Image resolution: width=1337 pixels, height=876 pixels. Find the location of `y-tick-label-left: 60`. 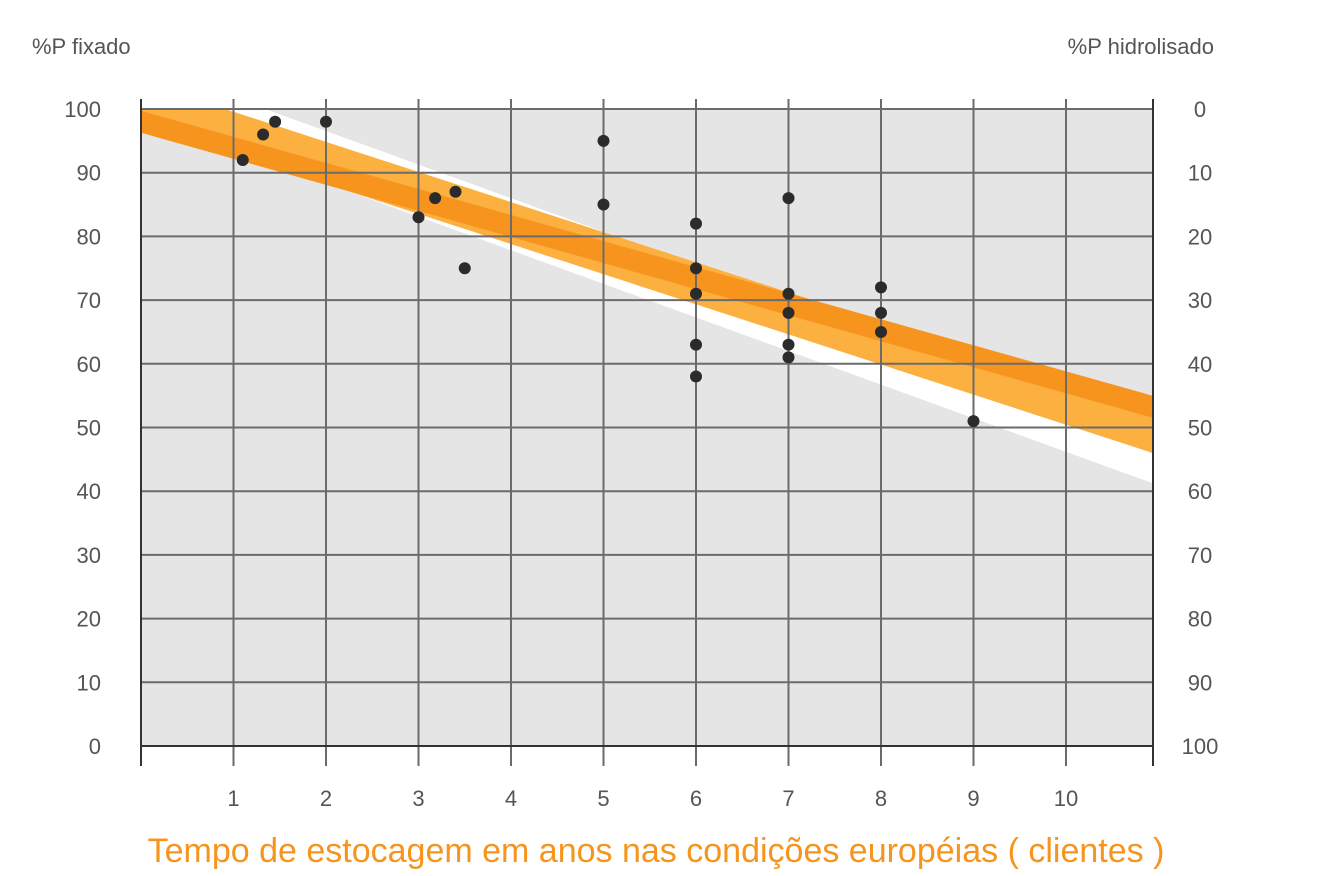

y-tick-label-left: 60 is located at coordinates (89, 364).